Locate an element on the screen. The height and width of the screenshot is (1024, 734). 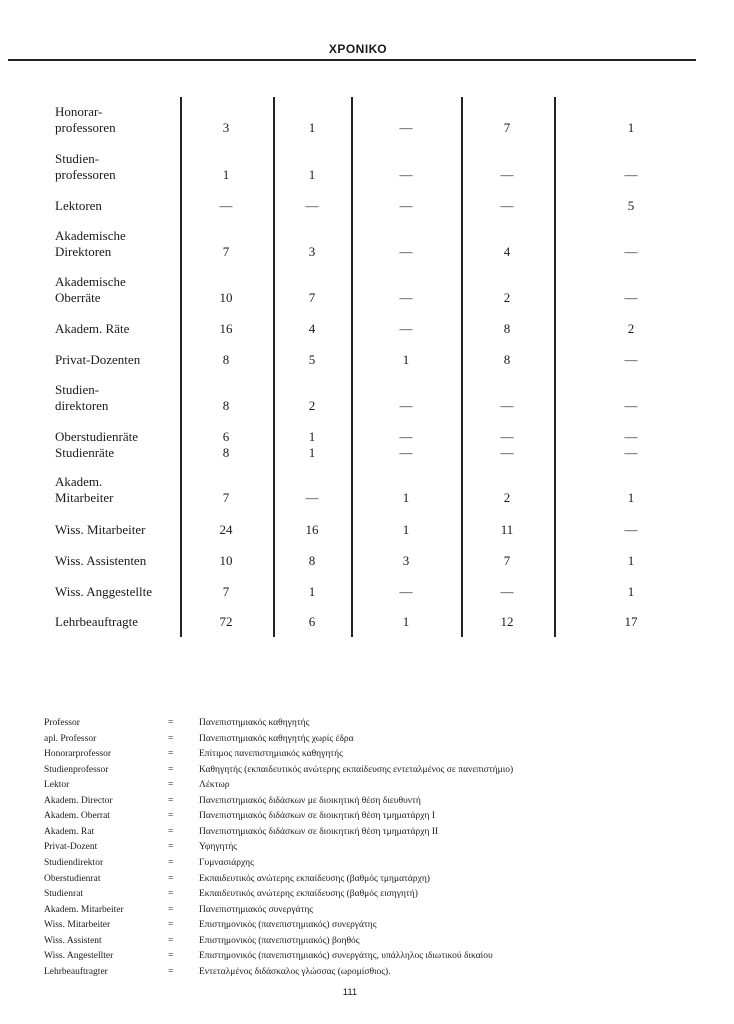
glossary-definition: Πανεπιστημιακός καθηγητής is located at coordinates (254, 723).